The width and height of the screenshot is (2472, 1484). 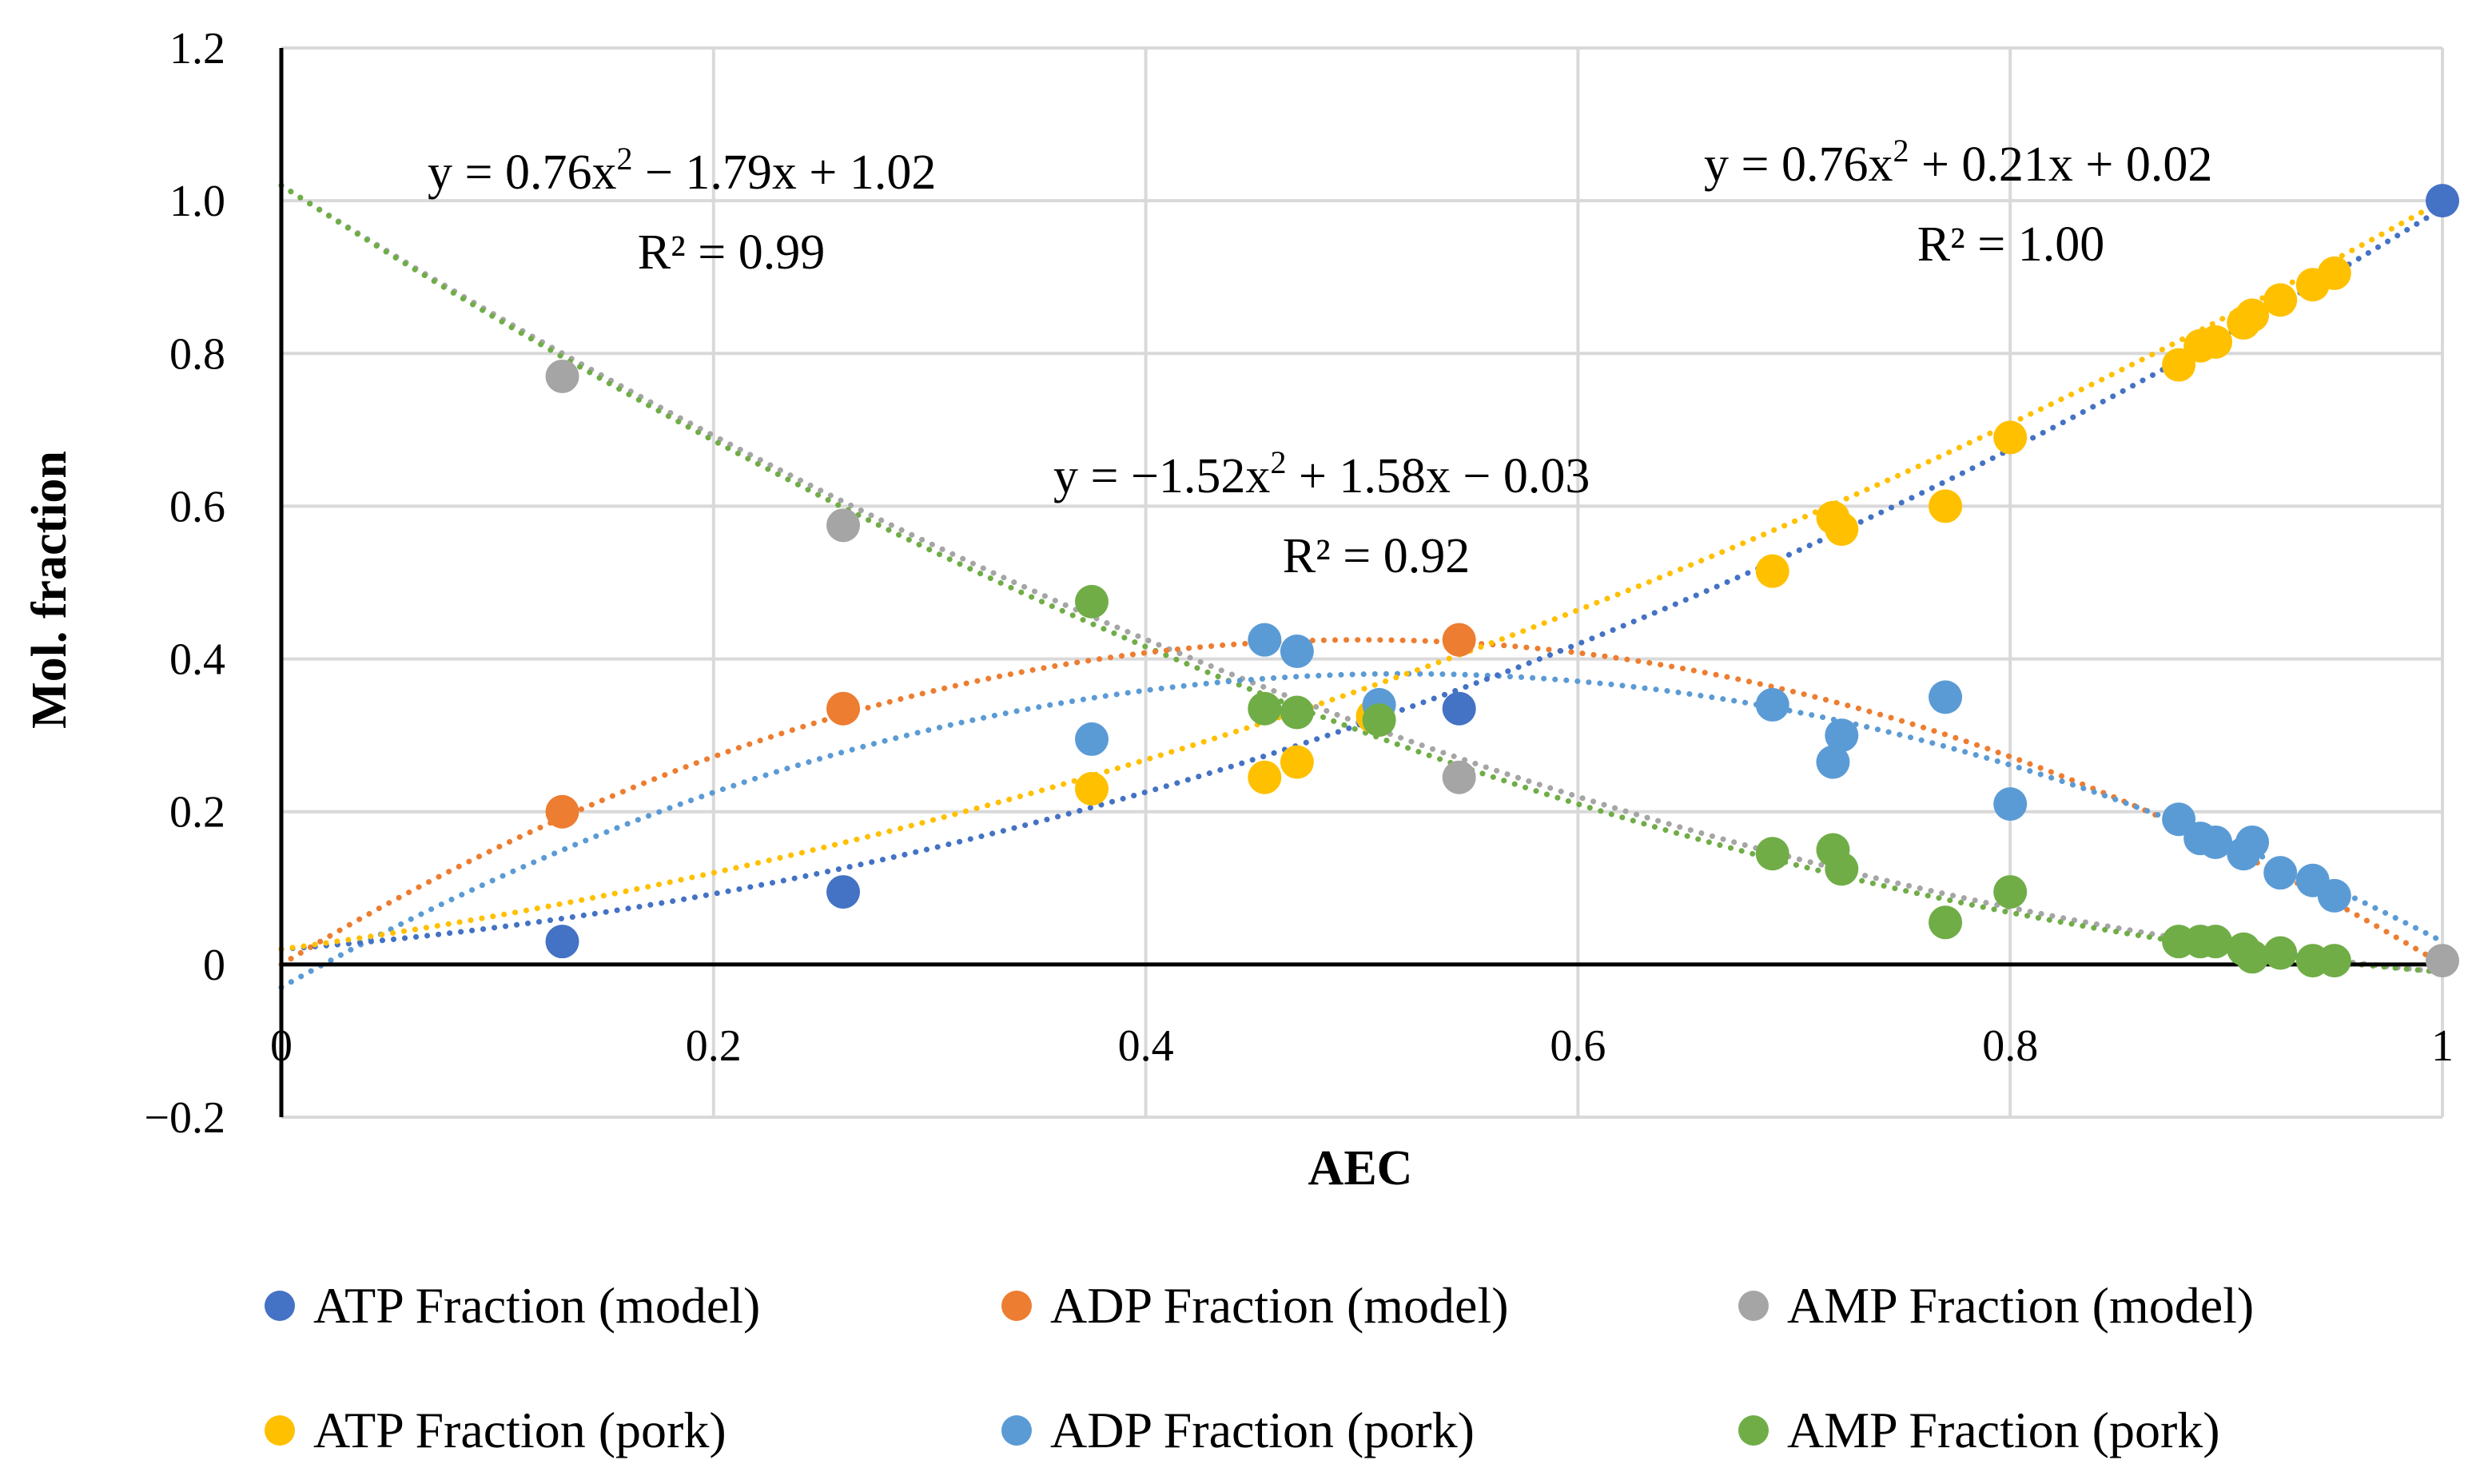 What do you see at coordinates (1321, 513) in the screenshot?
I see `annotation-adp: y = −1.52x2 + 1.58x − 0.03 R² = 0.92` at bounding box center [1321, 513].